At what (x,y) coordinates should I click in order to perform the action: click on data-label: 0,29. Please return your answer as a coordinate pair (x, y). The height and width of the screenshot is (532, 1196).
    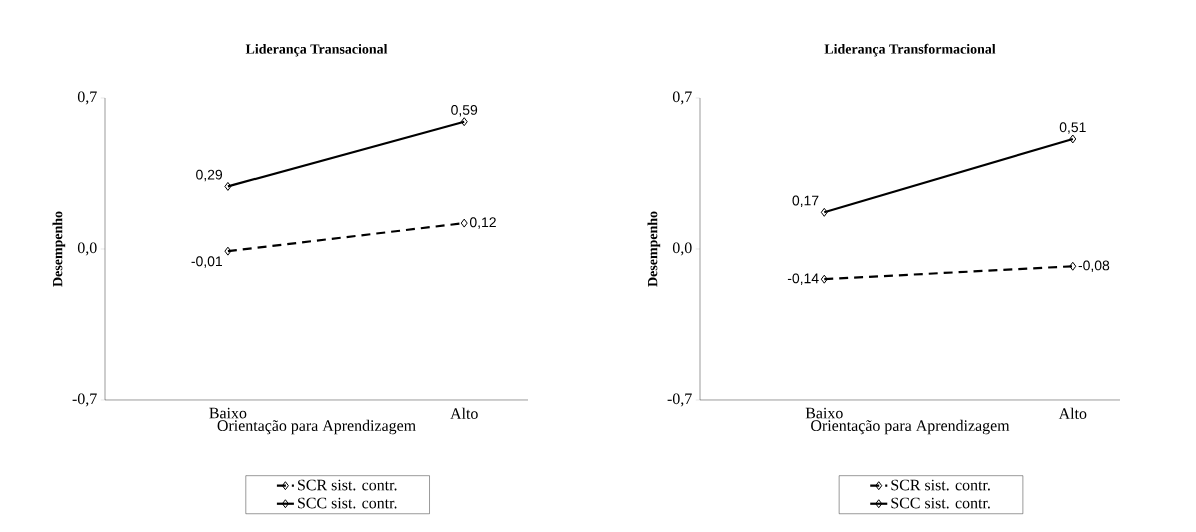
    Looking at the image, I should click on (209, 175).